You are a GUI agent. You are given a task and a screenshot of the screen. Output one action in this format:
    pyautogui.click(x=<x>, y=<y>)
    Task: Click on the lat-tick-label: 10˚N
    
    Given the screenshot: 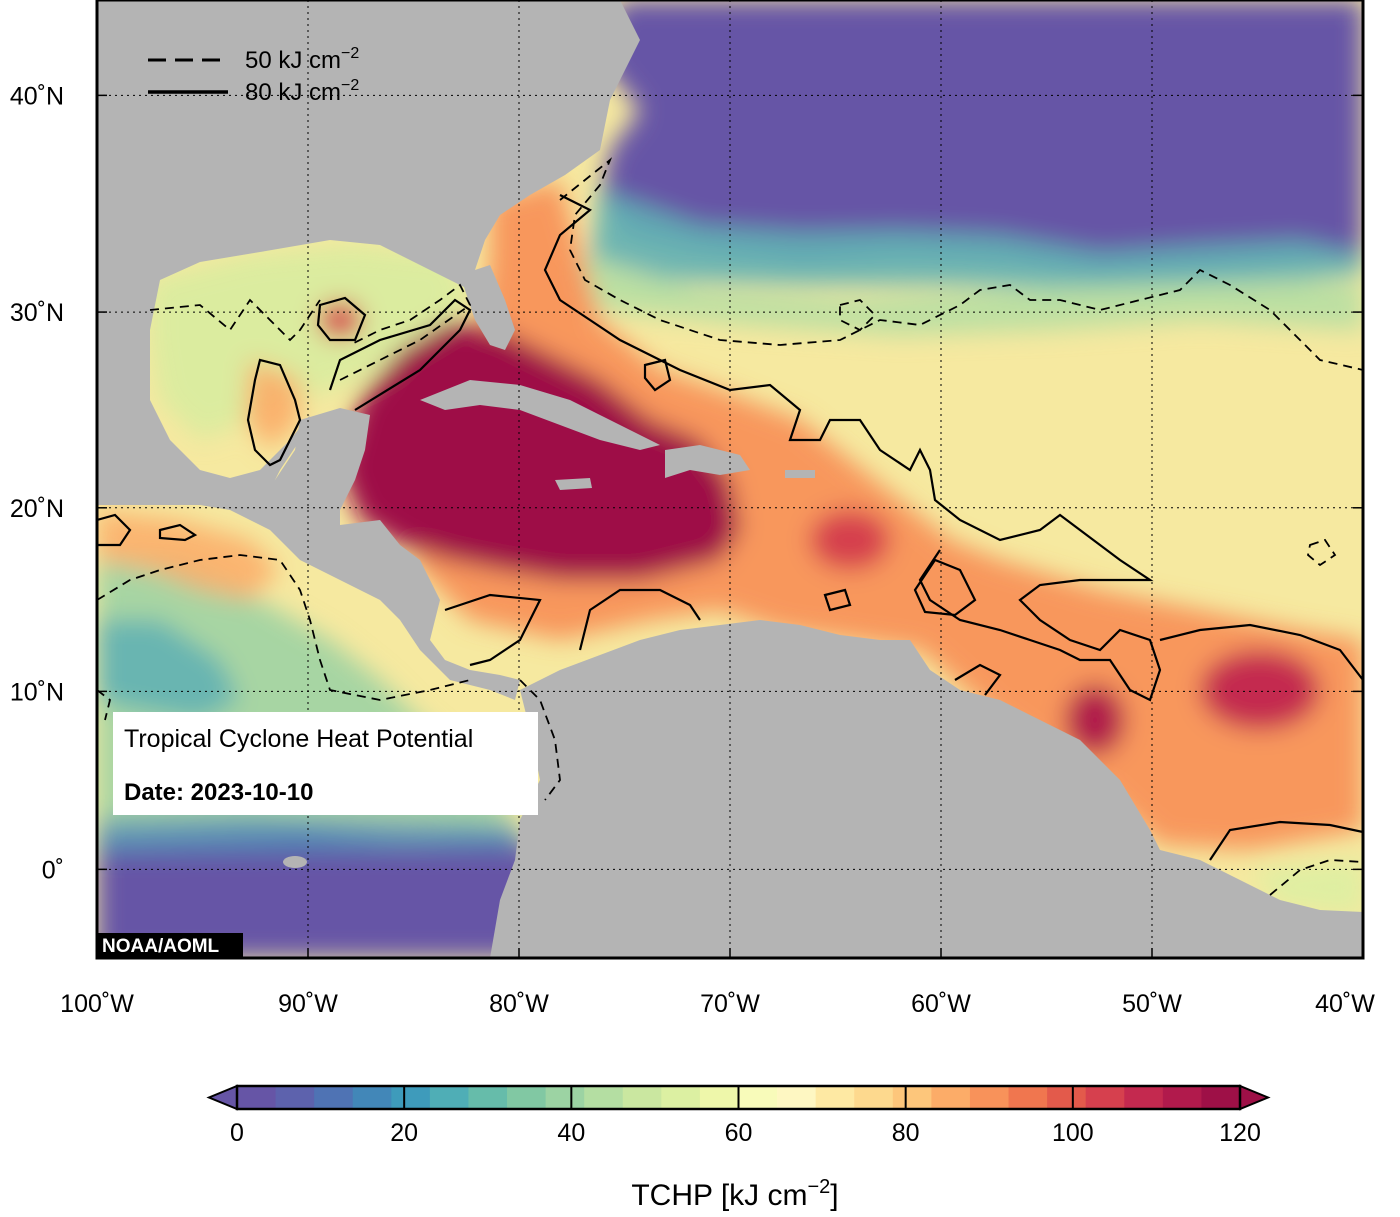 What is the action you would take?
    pyautogui.click(x=37, y=692)
    